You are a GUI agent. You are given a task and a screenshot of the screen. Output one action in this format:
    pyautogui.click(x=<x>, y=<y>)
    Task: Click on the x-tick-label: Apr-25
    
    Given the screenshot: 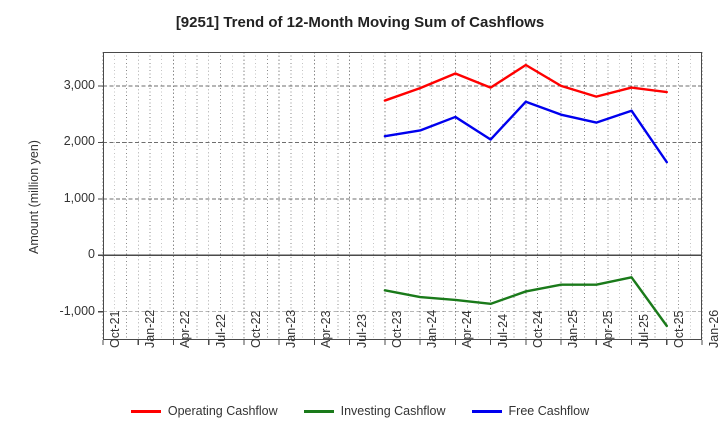 What is the action you would take?
    pyautogui.click(x=608, y=329)
    